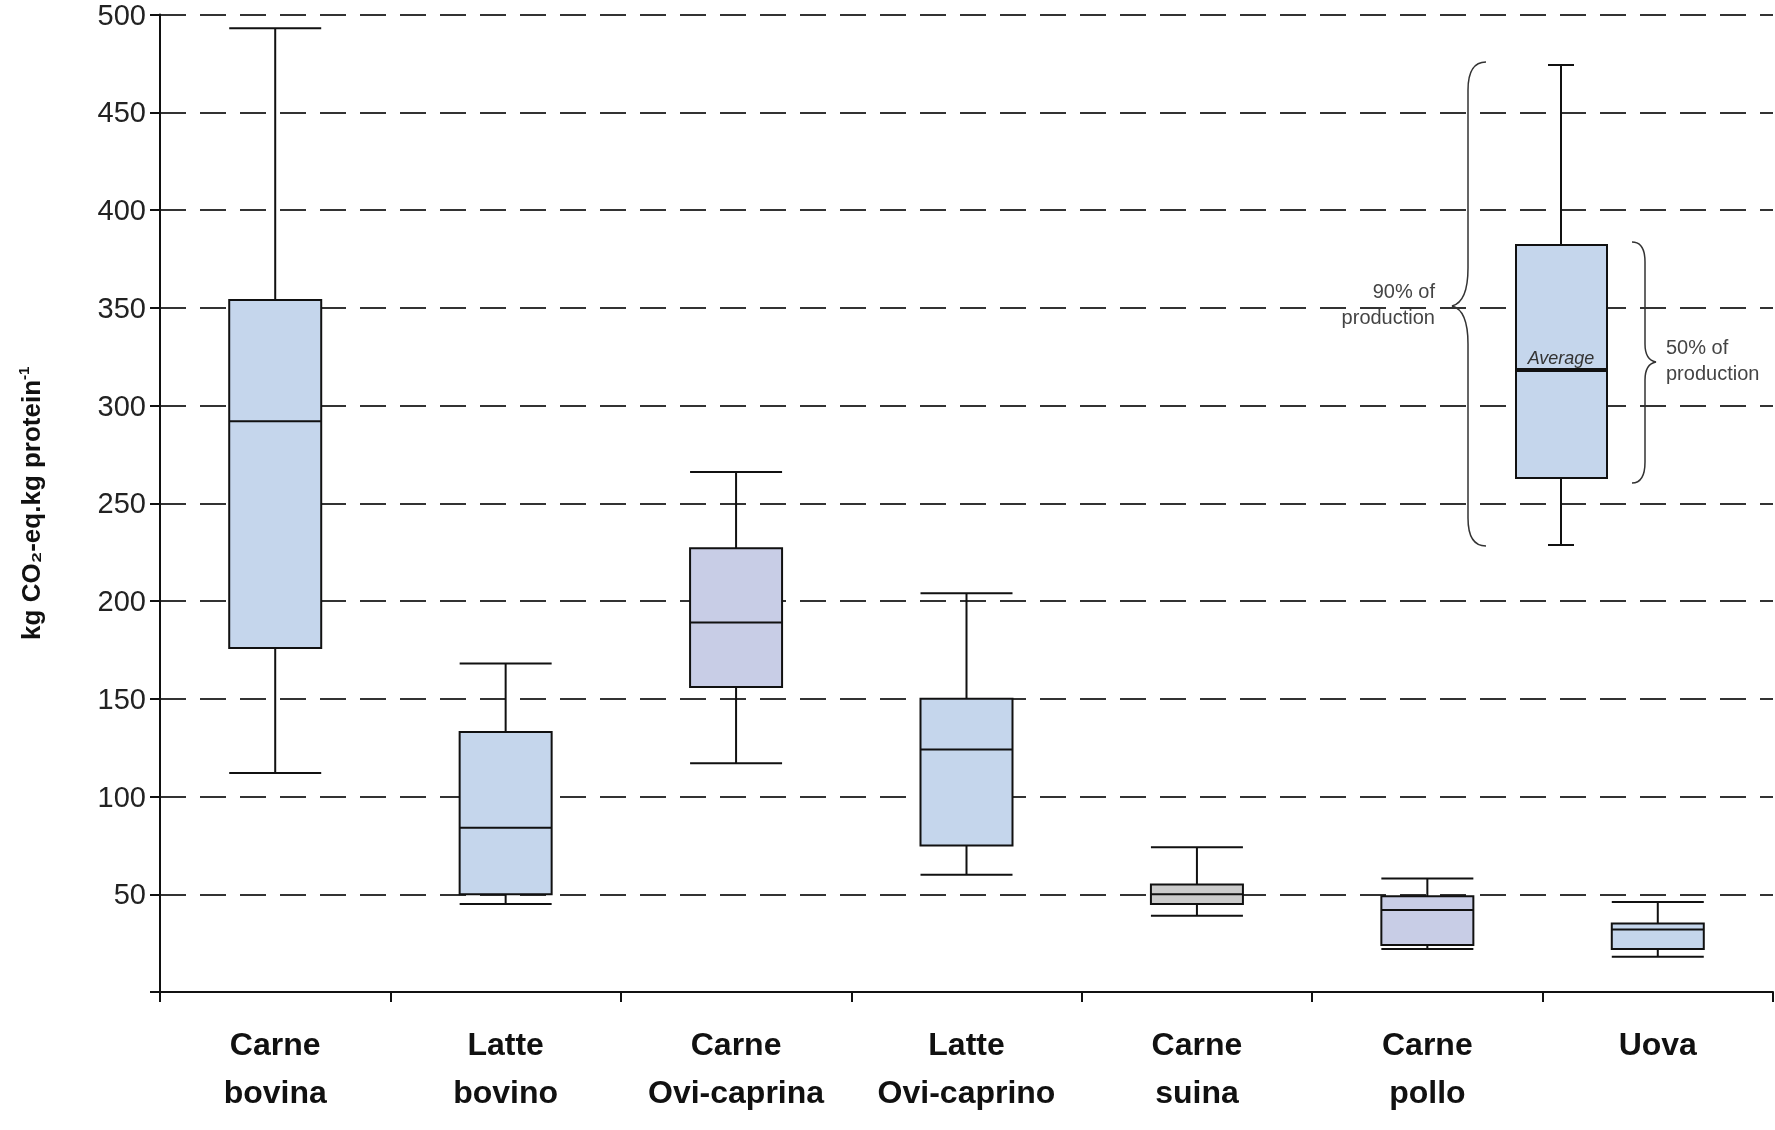  What do you see at coordinates (121, 15) in the screenshot?
I see `y-tick-label: 500` at bounding box center [121, 15].